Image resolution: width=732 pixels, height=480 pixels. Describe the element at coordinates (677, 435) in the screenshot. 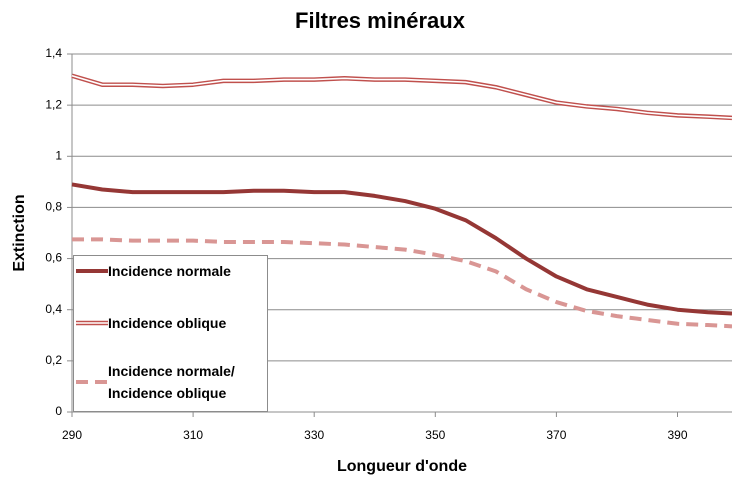

I see `x-tick-label: 390` at that location.